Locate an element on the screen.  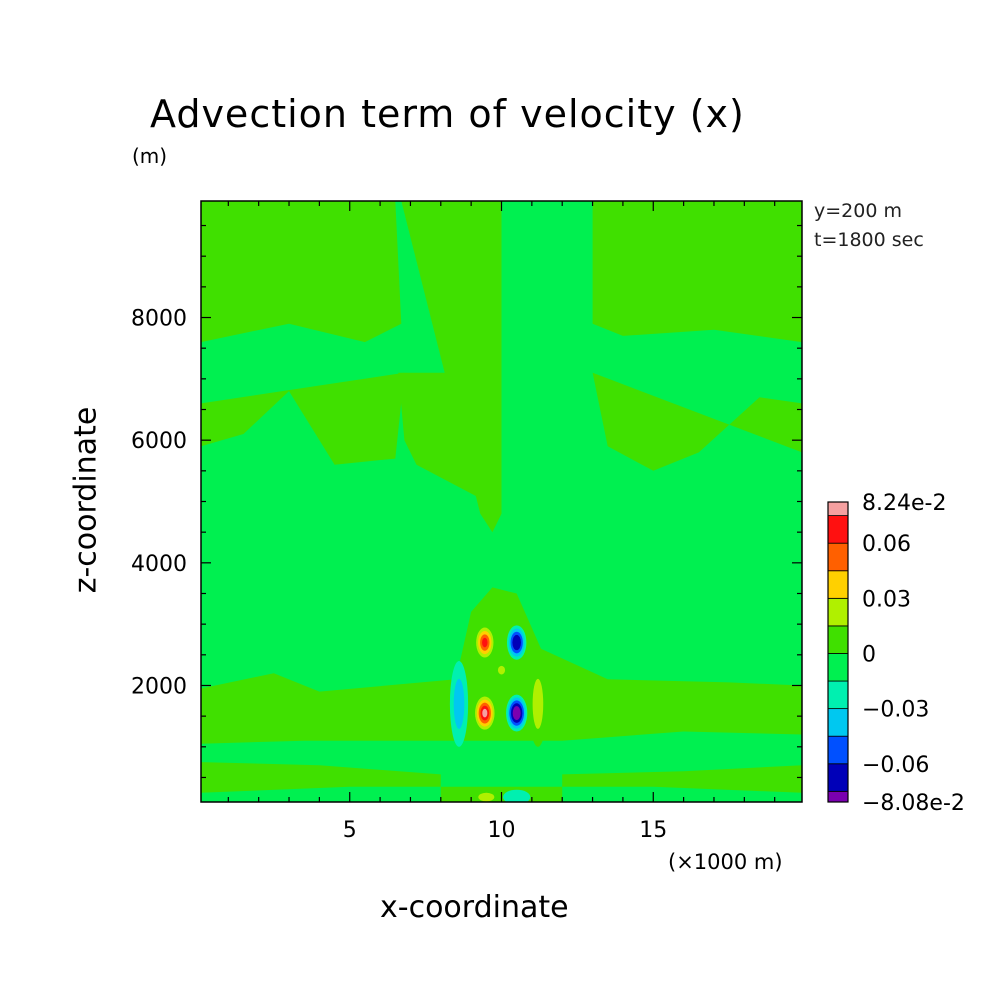
chart-title: Advection term of velocity (x) is located at coordinates (447, 114).